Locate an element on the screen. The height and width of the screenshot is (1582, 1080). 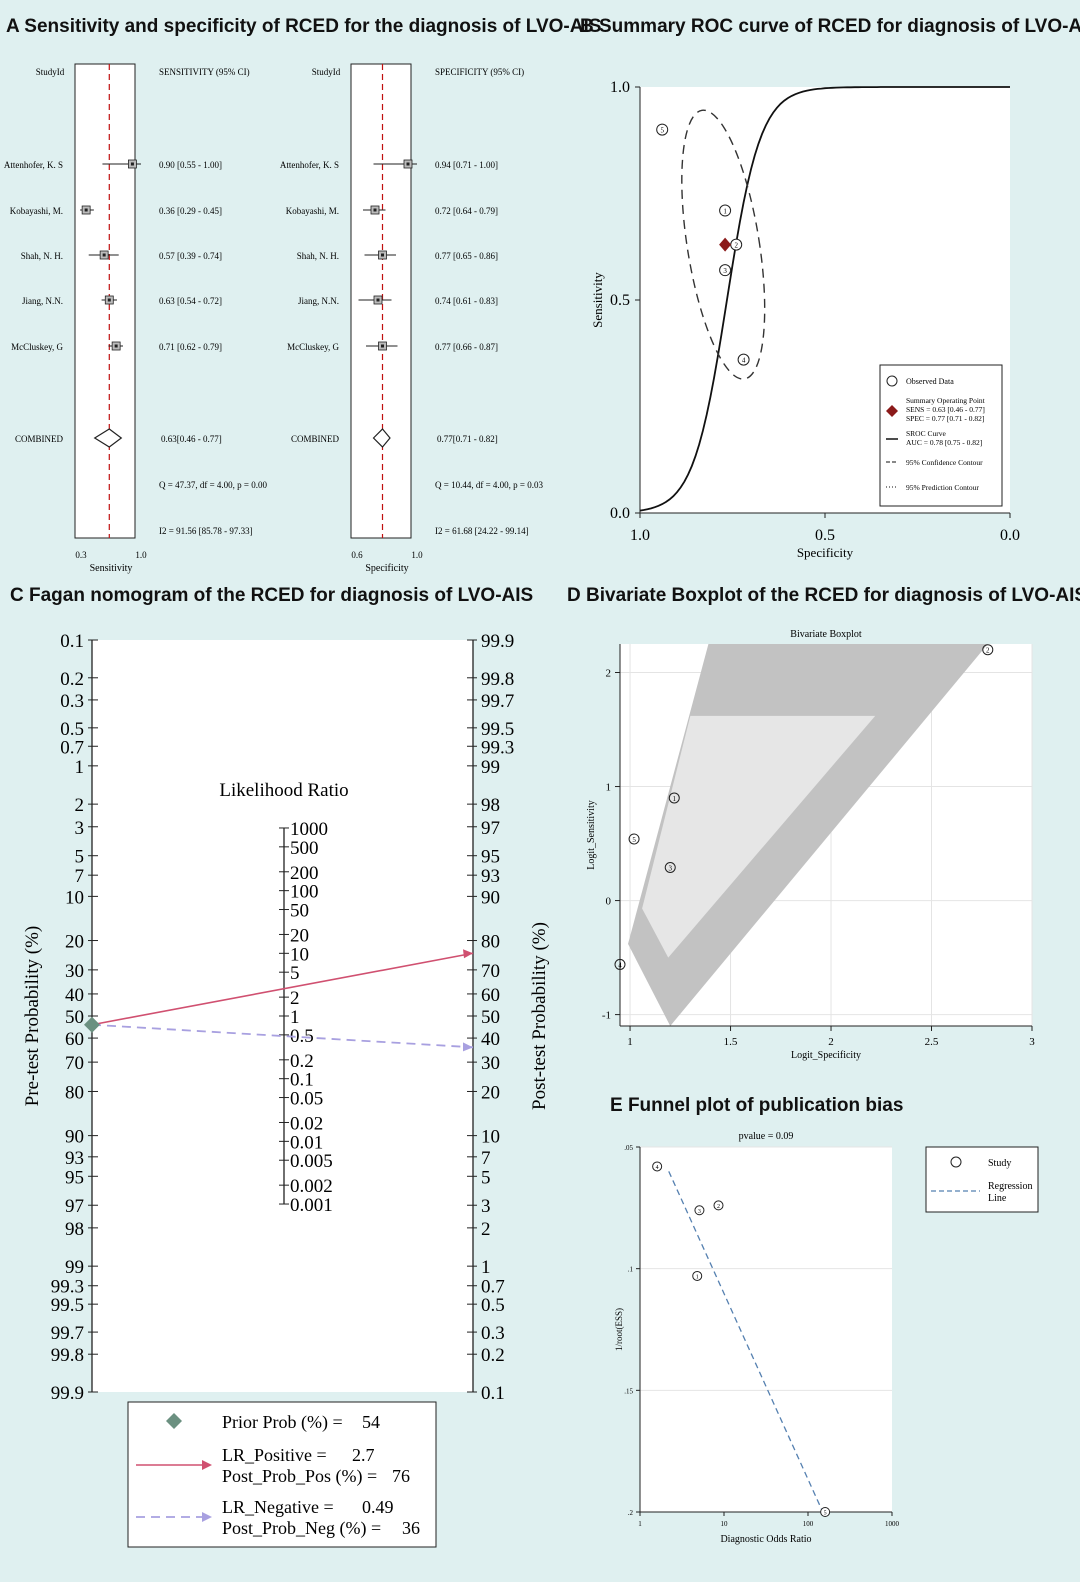
heterogeneity-i2: I2 = 61.68 [24.22 - 99.14] is located at coordinates (482, 531).